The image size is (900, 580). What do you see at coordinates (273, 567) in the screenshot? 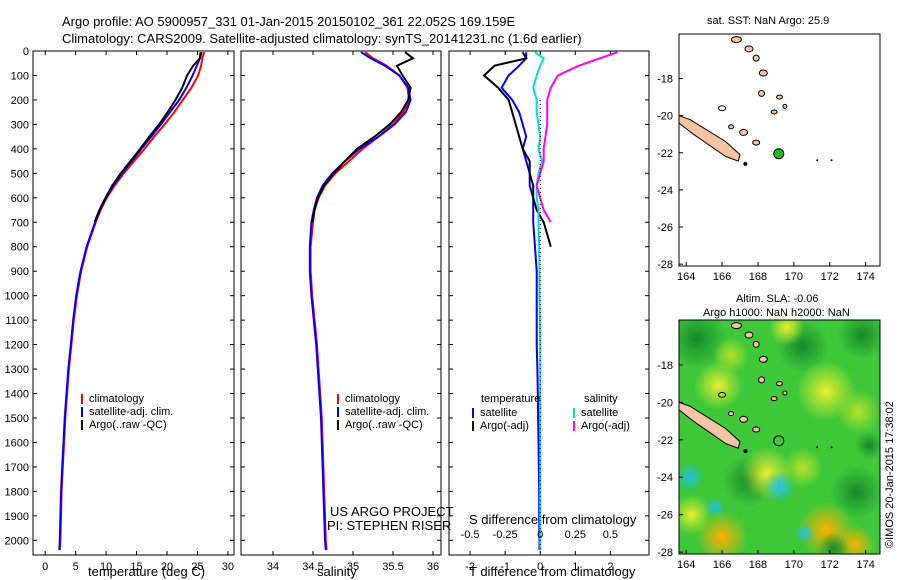
I see `salinity-xtick-label: 34` at bounding box center [273, 567].